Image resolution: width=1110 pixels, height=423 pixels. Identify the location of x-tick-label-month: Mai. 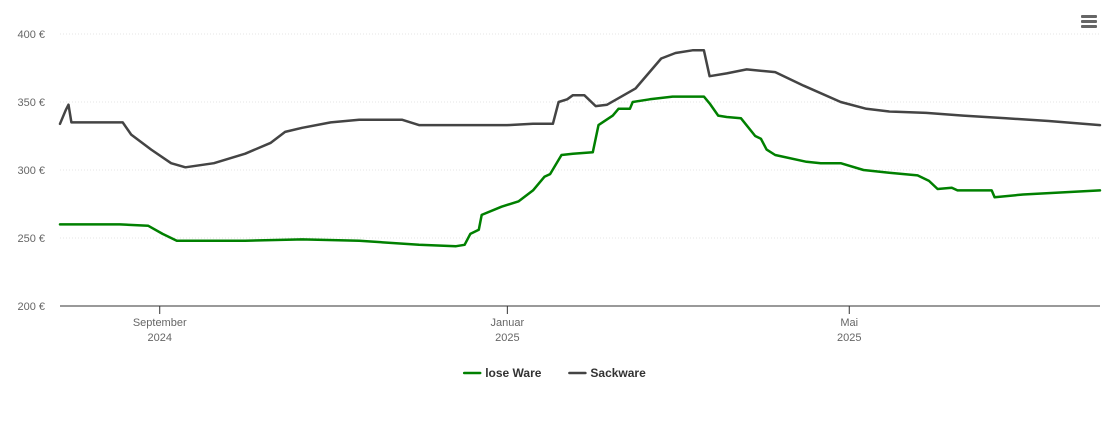
(849, 323).